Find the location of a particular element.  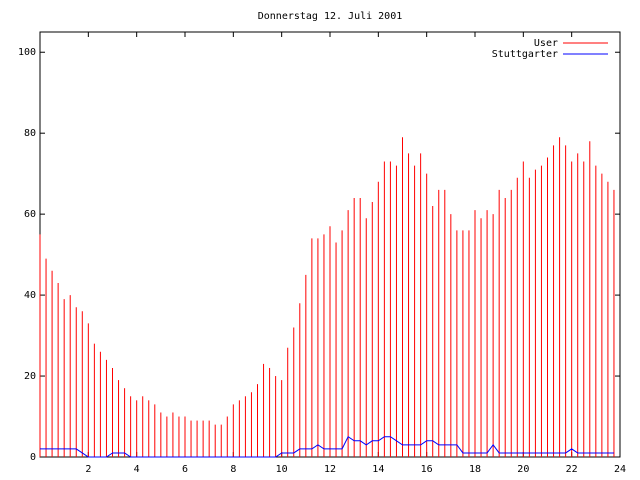

y-tick-label: 0 is located at coordinates (33, 457).